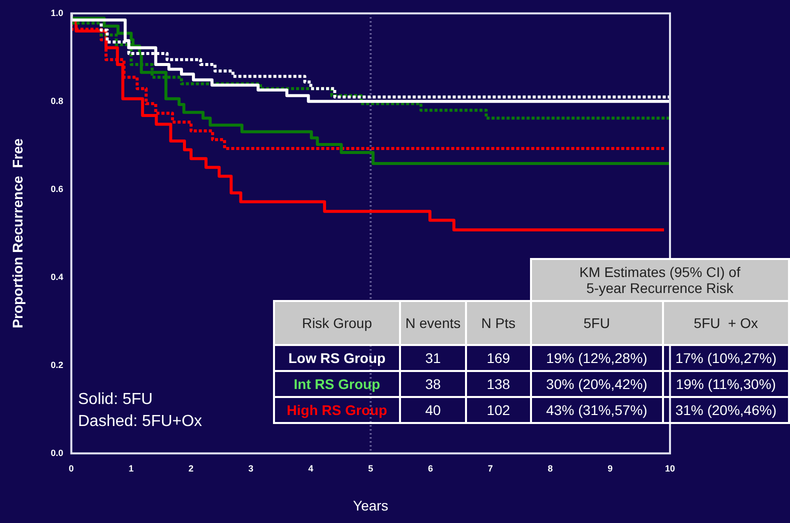  I want to click on annotation: 30% (20%,42%), so click(596, 384).